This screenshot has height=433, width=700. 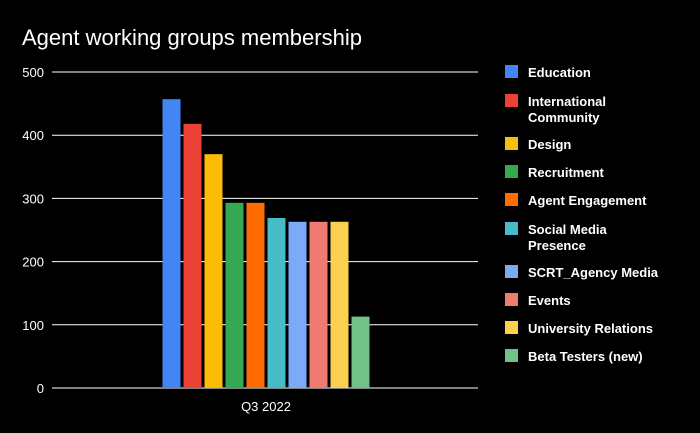 What do you see at coordinates (33, 262) in the screenshot?
I see `y-tick-label: 200` at bounding box center [33, 262].